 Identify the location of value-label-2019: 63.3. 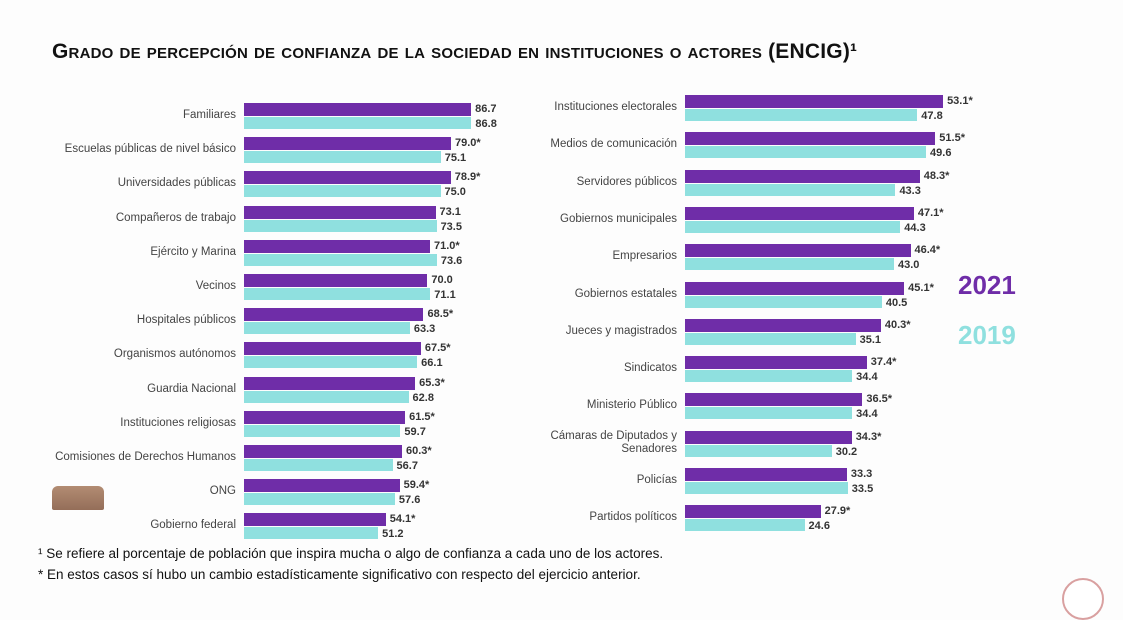
(424, 329).